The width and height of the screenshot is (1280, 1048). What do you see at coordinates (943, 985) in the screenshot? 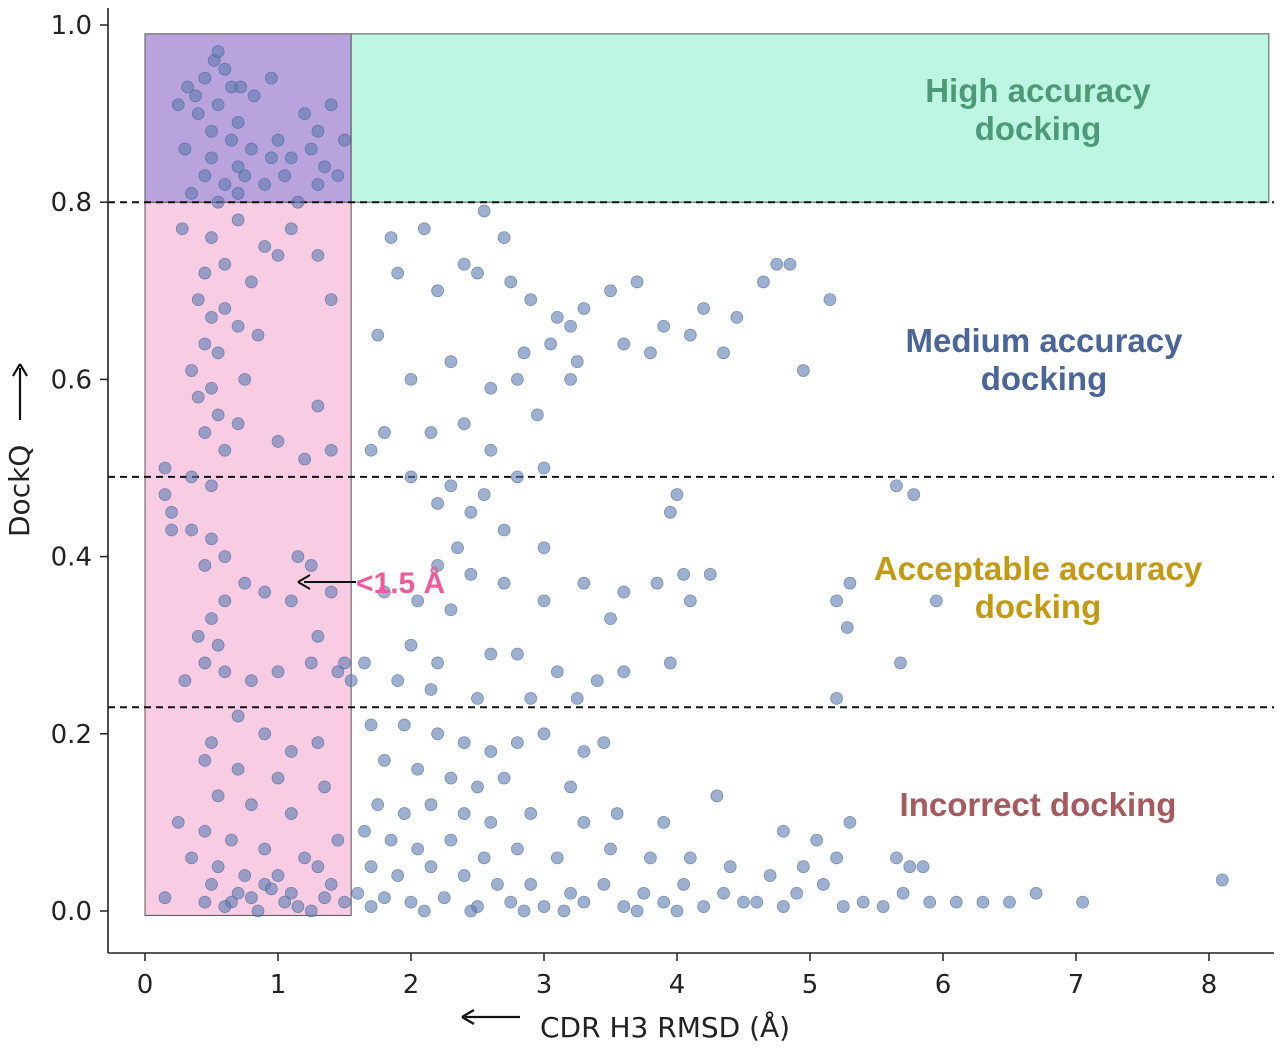
I see `x-tick-label-6: 6` at bounding box center [943, 985].